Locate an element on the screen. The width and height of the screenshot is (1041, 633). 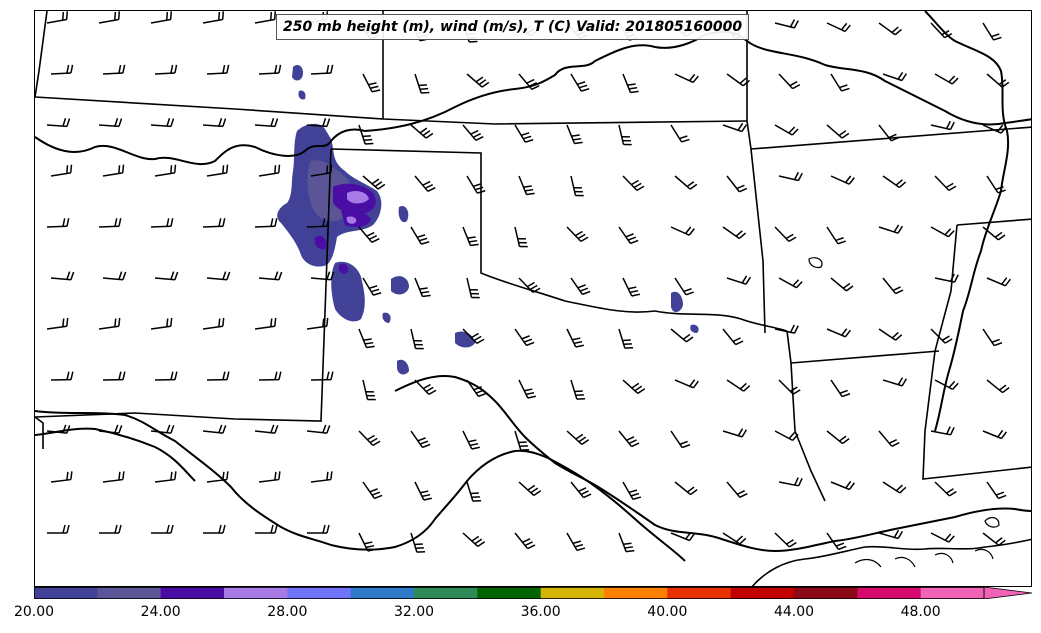
shade-region-blob4 is located at coordinates (677, 302).